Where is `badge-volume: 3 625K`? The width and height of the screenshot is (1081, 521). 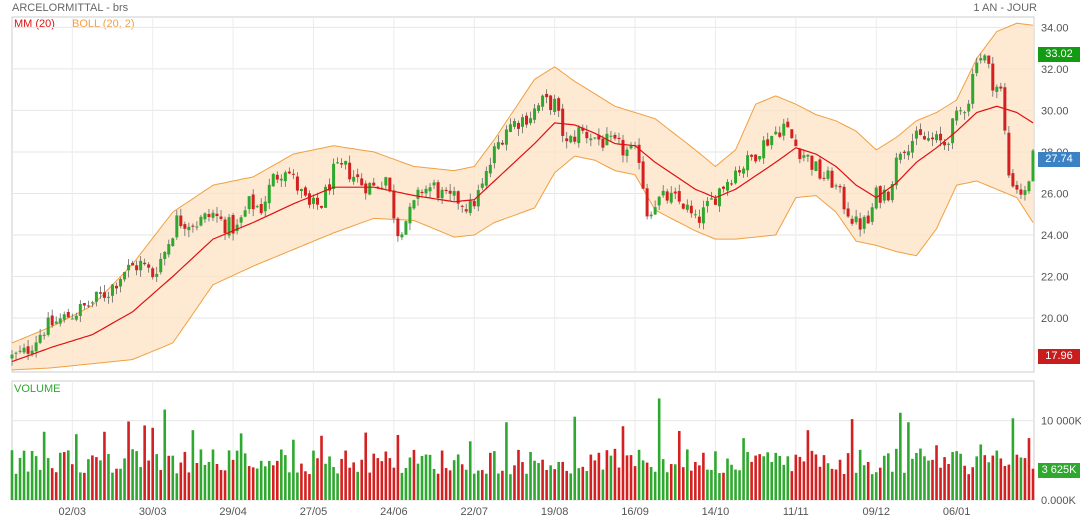
badge-volume: 3 625K is located at coordinates (1059, 470).